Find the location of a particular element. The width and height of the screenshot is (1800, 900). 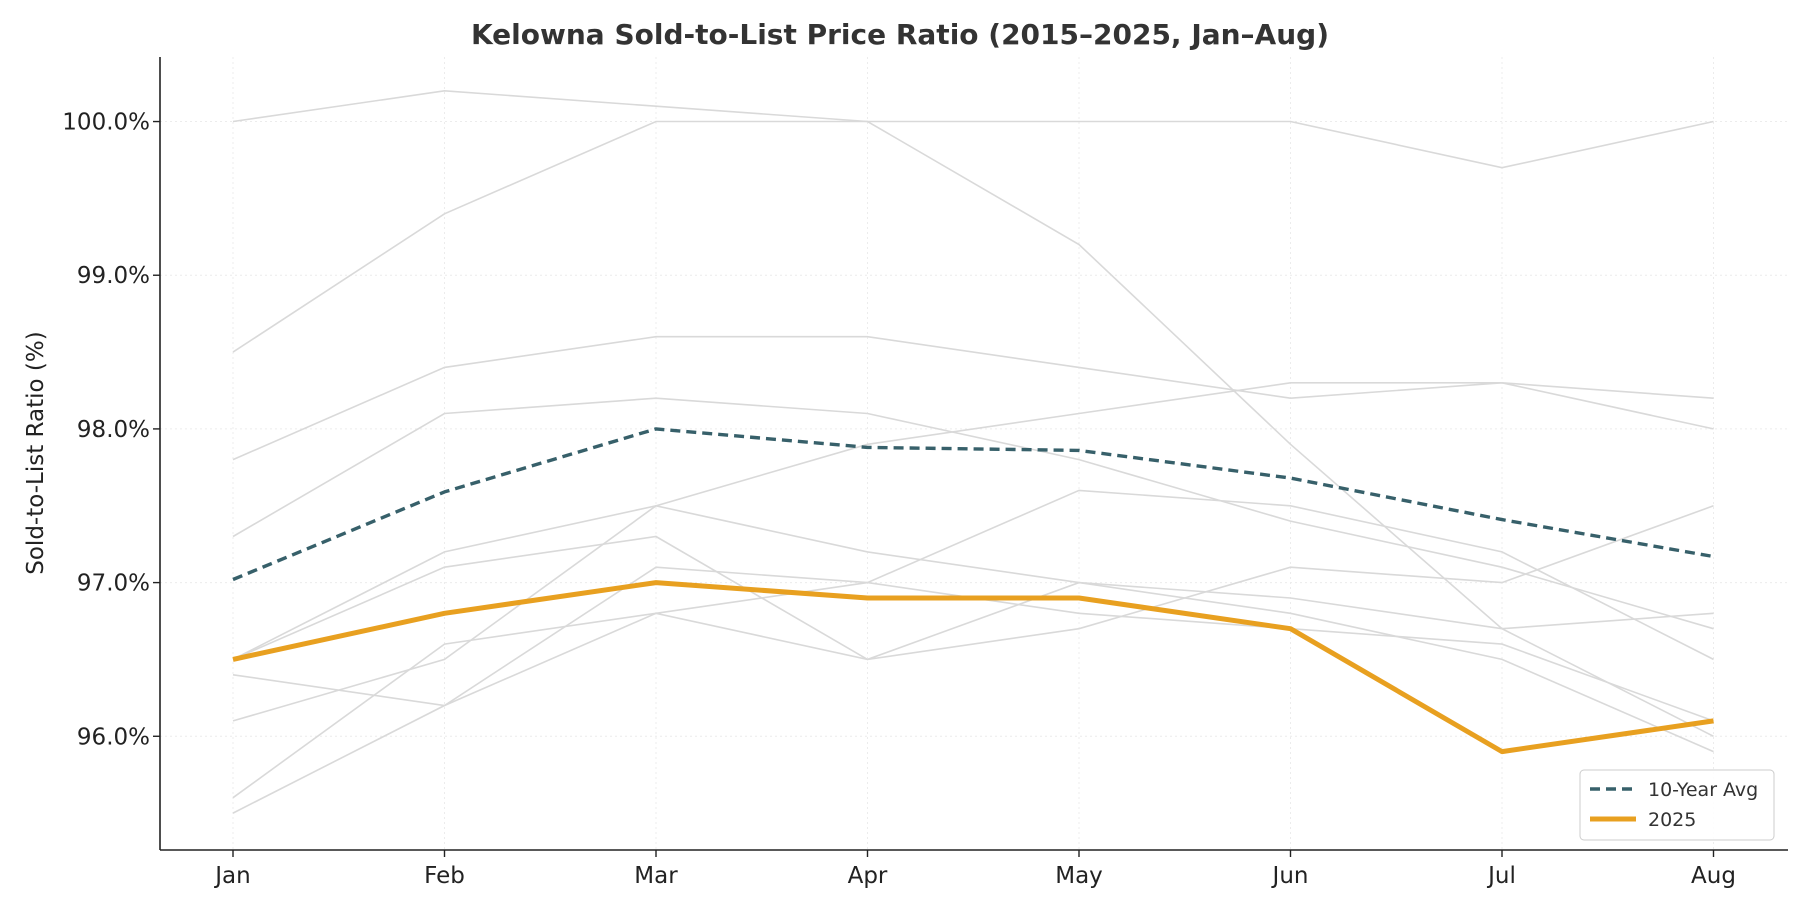

x-tick-label: Jan is located at coordinates (231, 876).